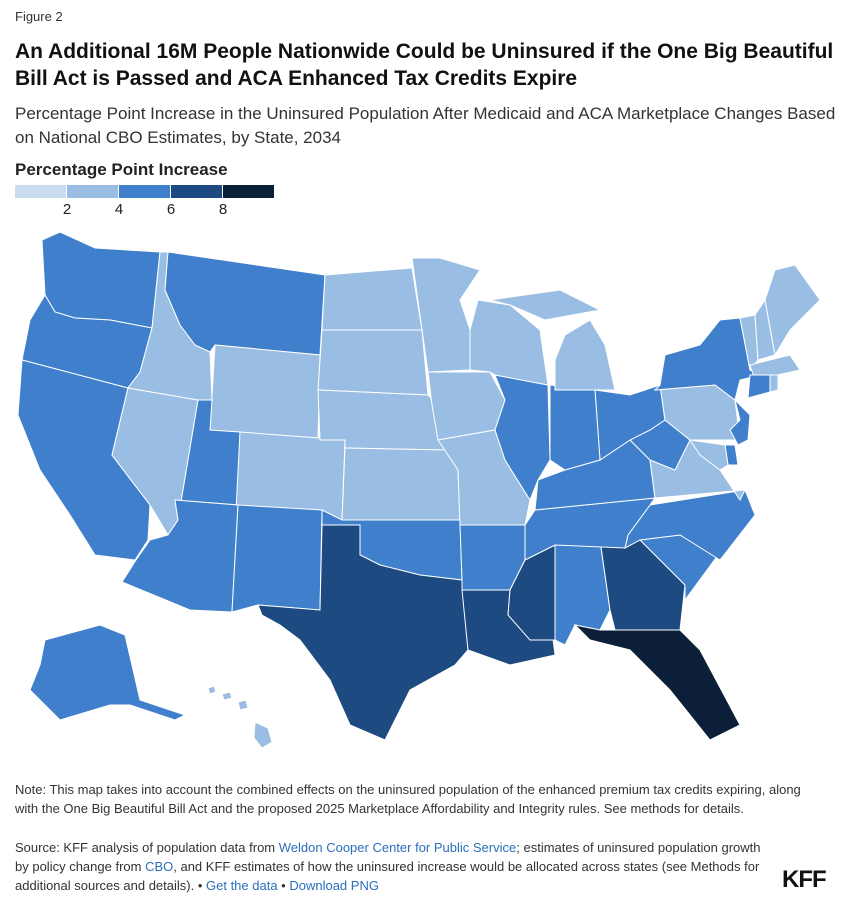 The height and width of the screenshot is (908, 862). I want to click on cbo-link: CBO, so click(159, 866).